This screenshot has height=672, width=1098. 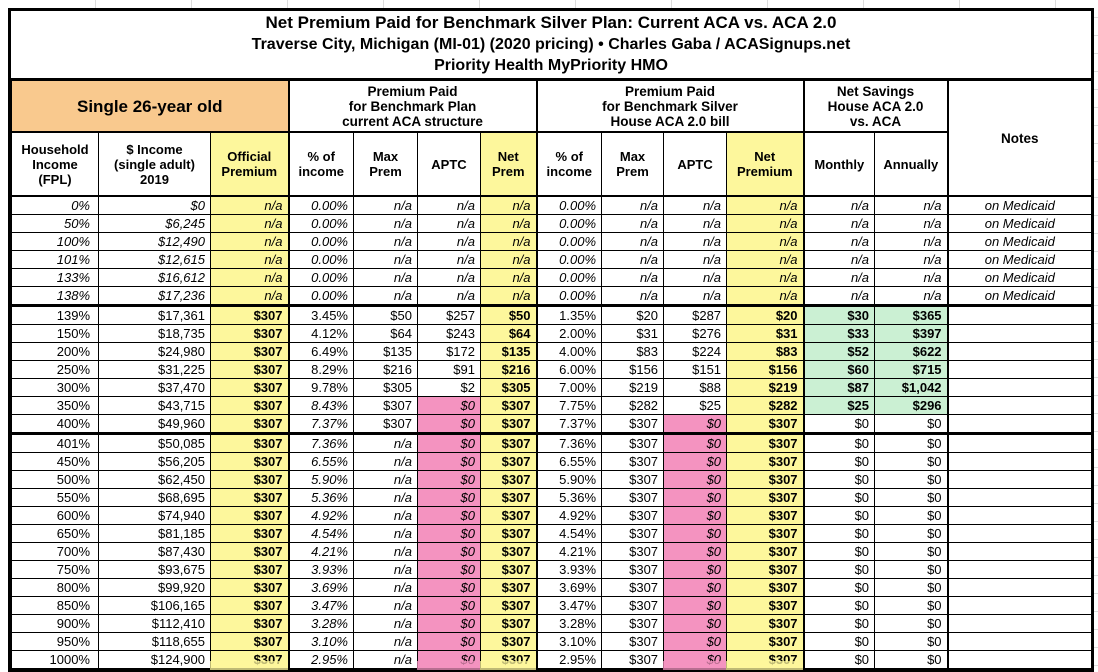 What do you see at coordinates (911, 387) in the screenshot?
I see `cell-savings-annually: $1,042` at bounding box center [911, 387].